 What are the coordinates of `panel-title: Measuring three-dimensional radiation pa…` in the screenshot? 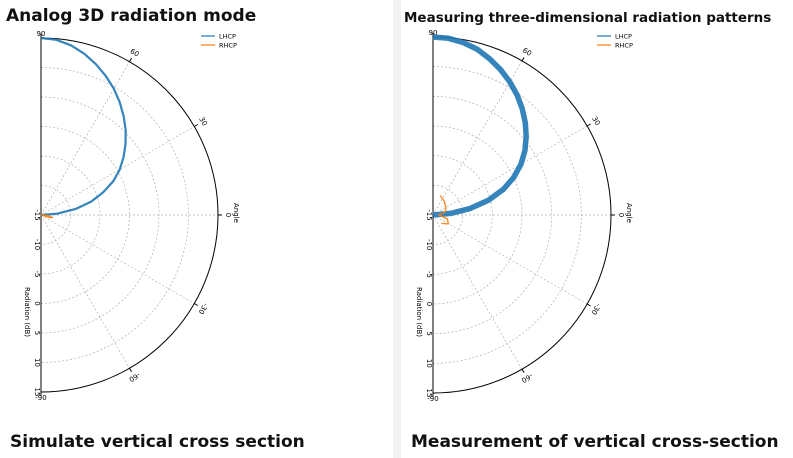 It's located at (588, 18).